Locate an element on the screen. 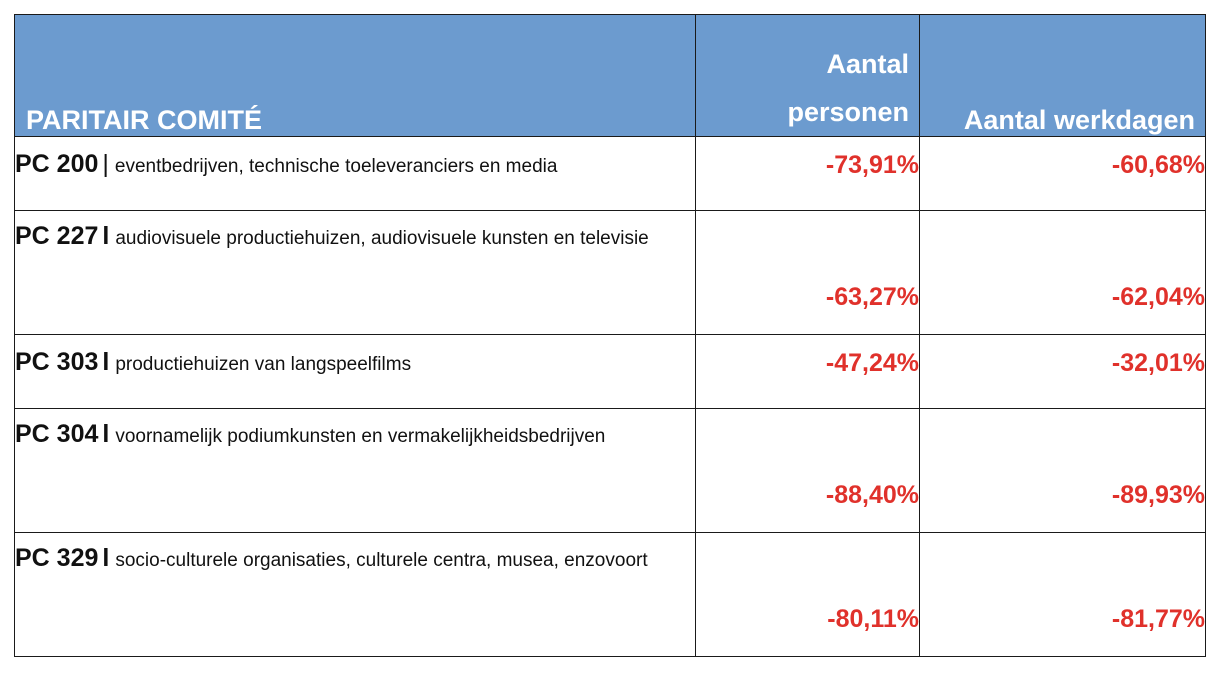 Image resolution: width=1222 pixels, height=674 pixels. header-persons: Aantal personen is located at coordinates (807, 75).